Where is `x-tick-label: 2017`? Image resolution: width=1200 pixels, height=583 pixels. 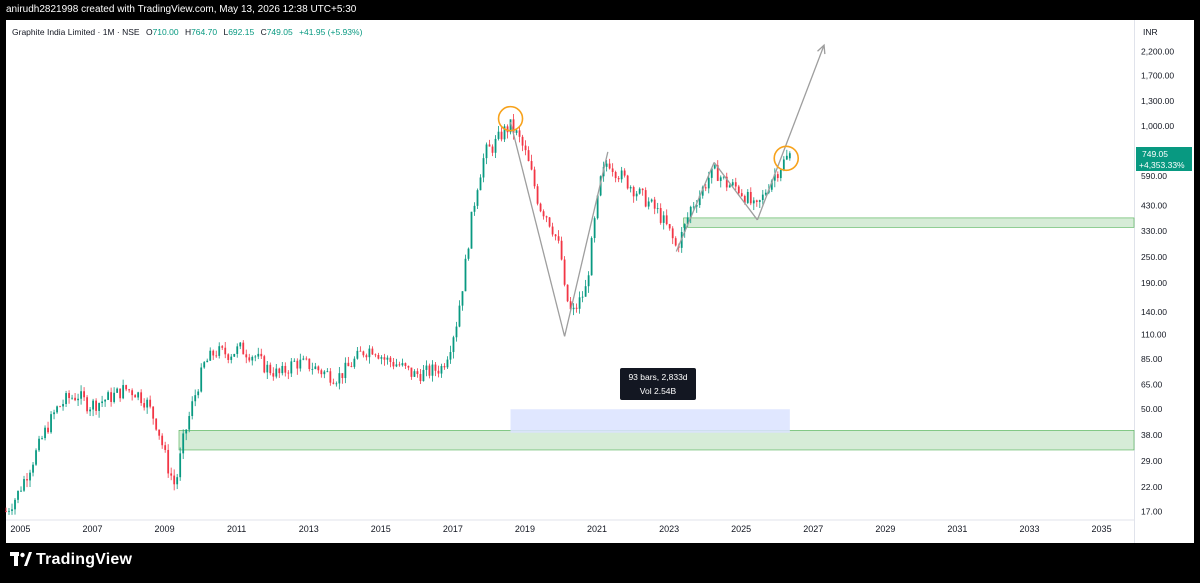
x-tick-label: 2017 is located at coordinates (453, 529).